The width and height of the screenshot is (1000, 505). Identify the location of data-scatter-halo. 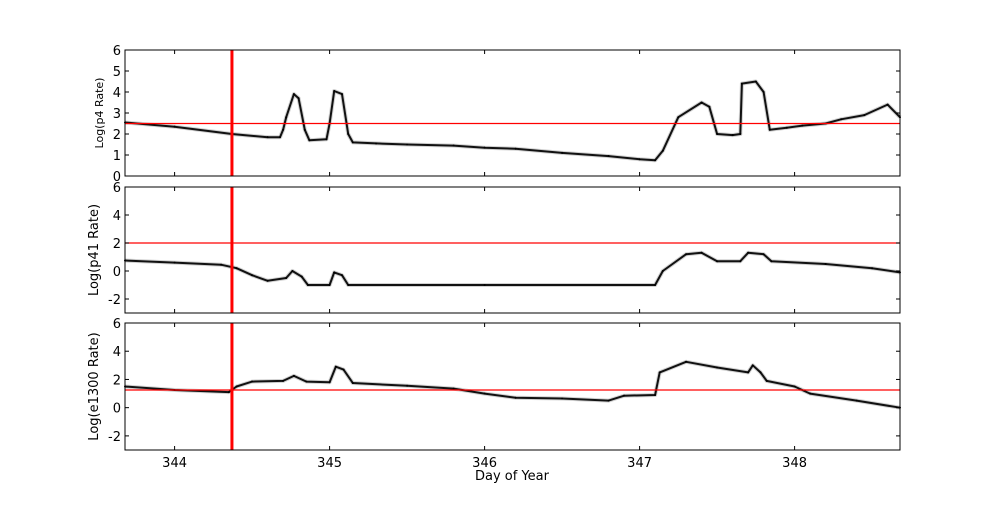
(512, 268).